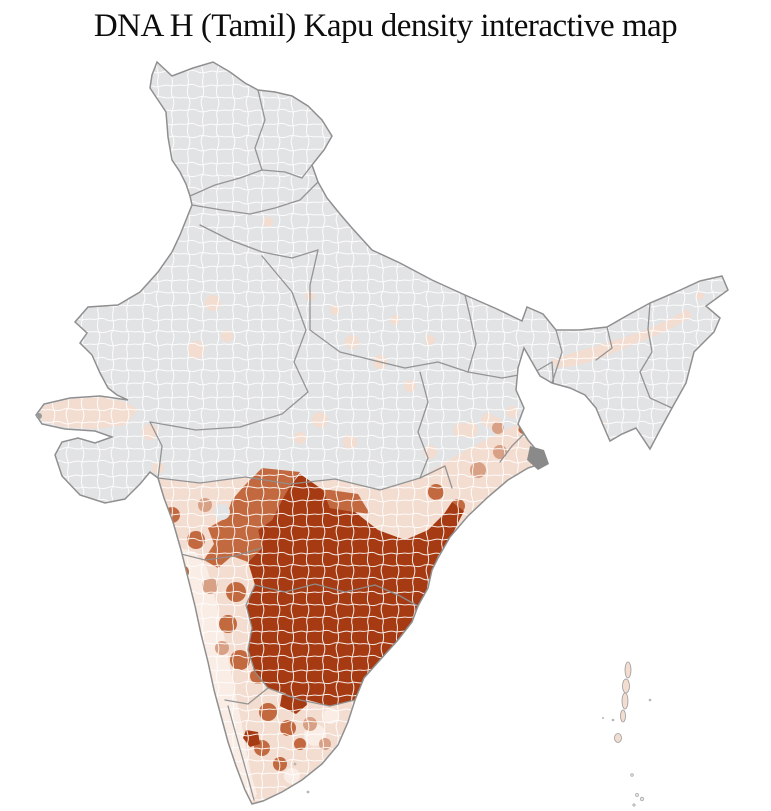 This screenshot has width=771, height=811. What do you see at coordinates (39, 416) in the screenshot?
I see `feature-kutch_west_tip` at bounding box center [39, 416].